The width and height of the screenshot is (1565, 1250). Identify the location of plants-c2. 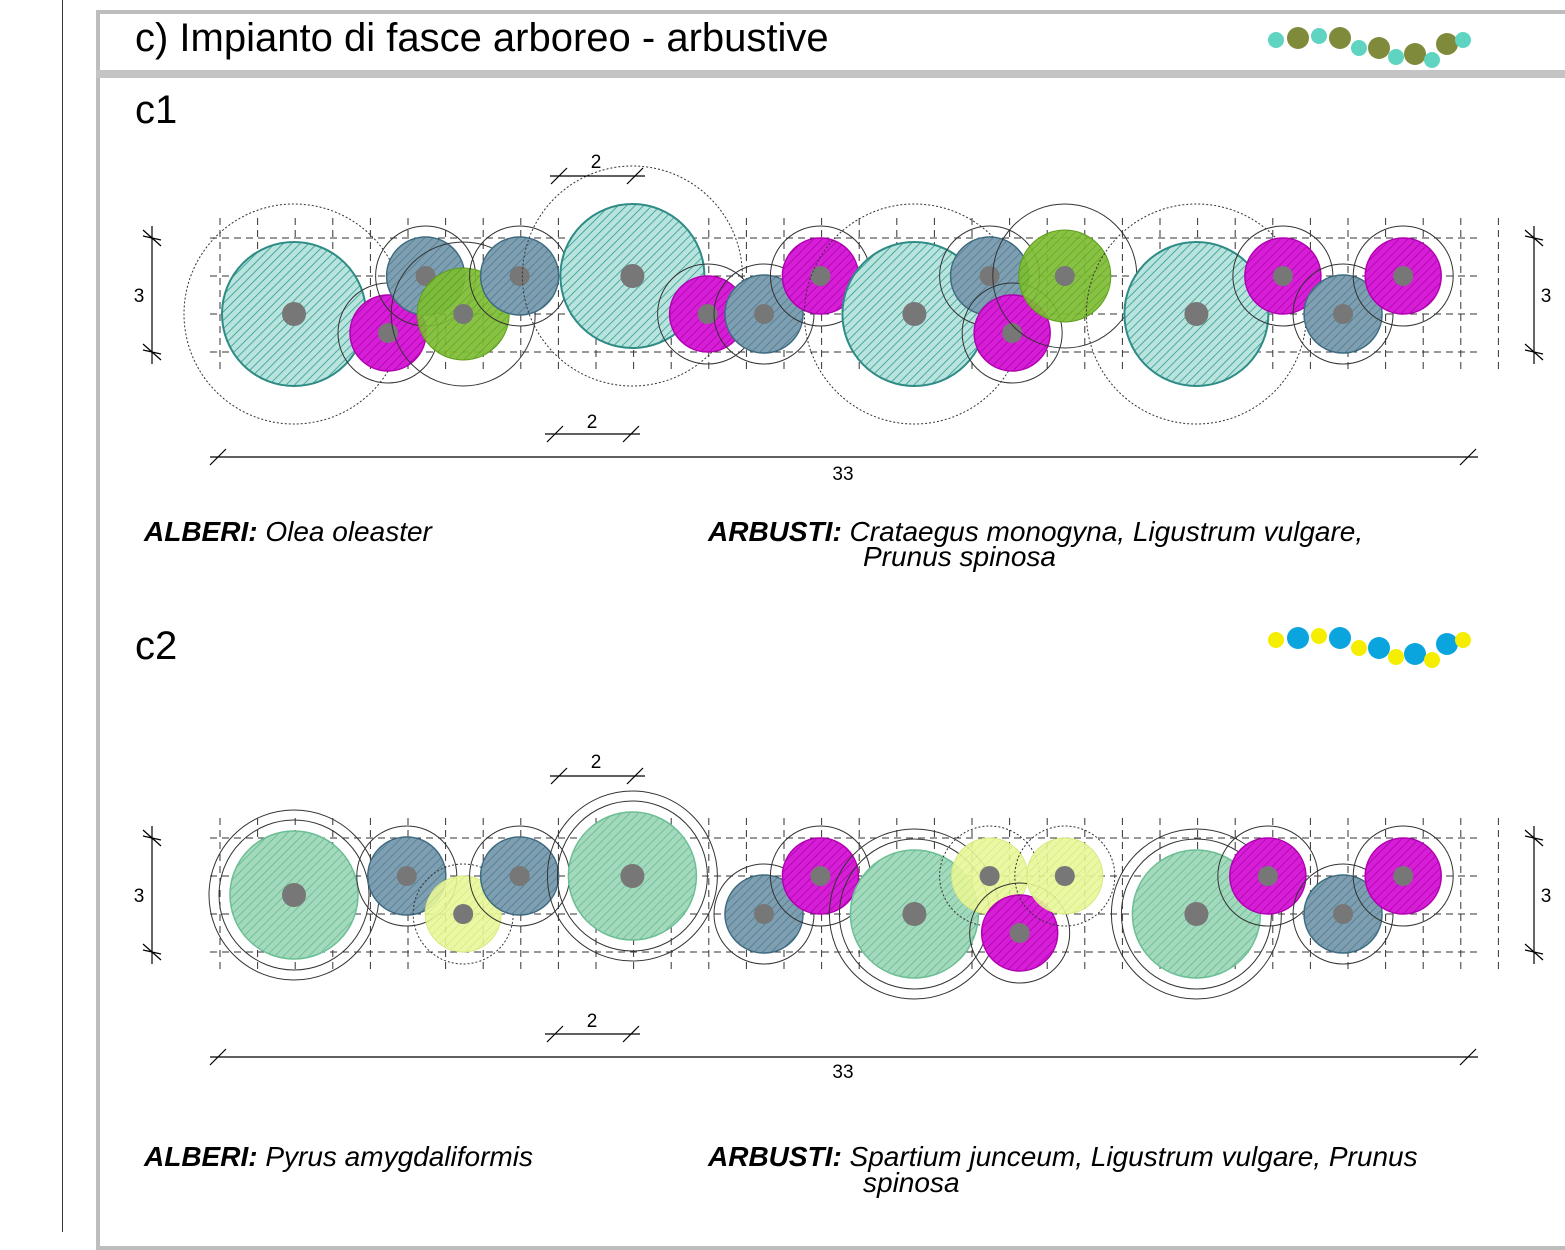
(831, 895).